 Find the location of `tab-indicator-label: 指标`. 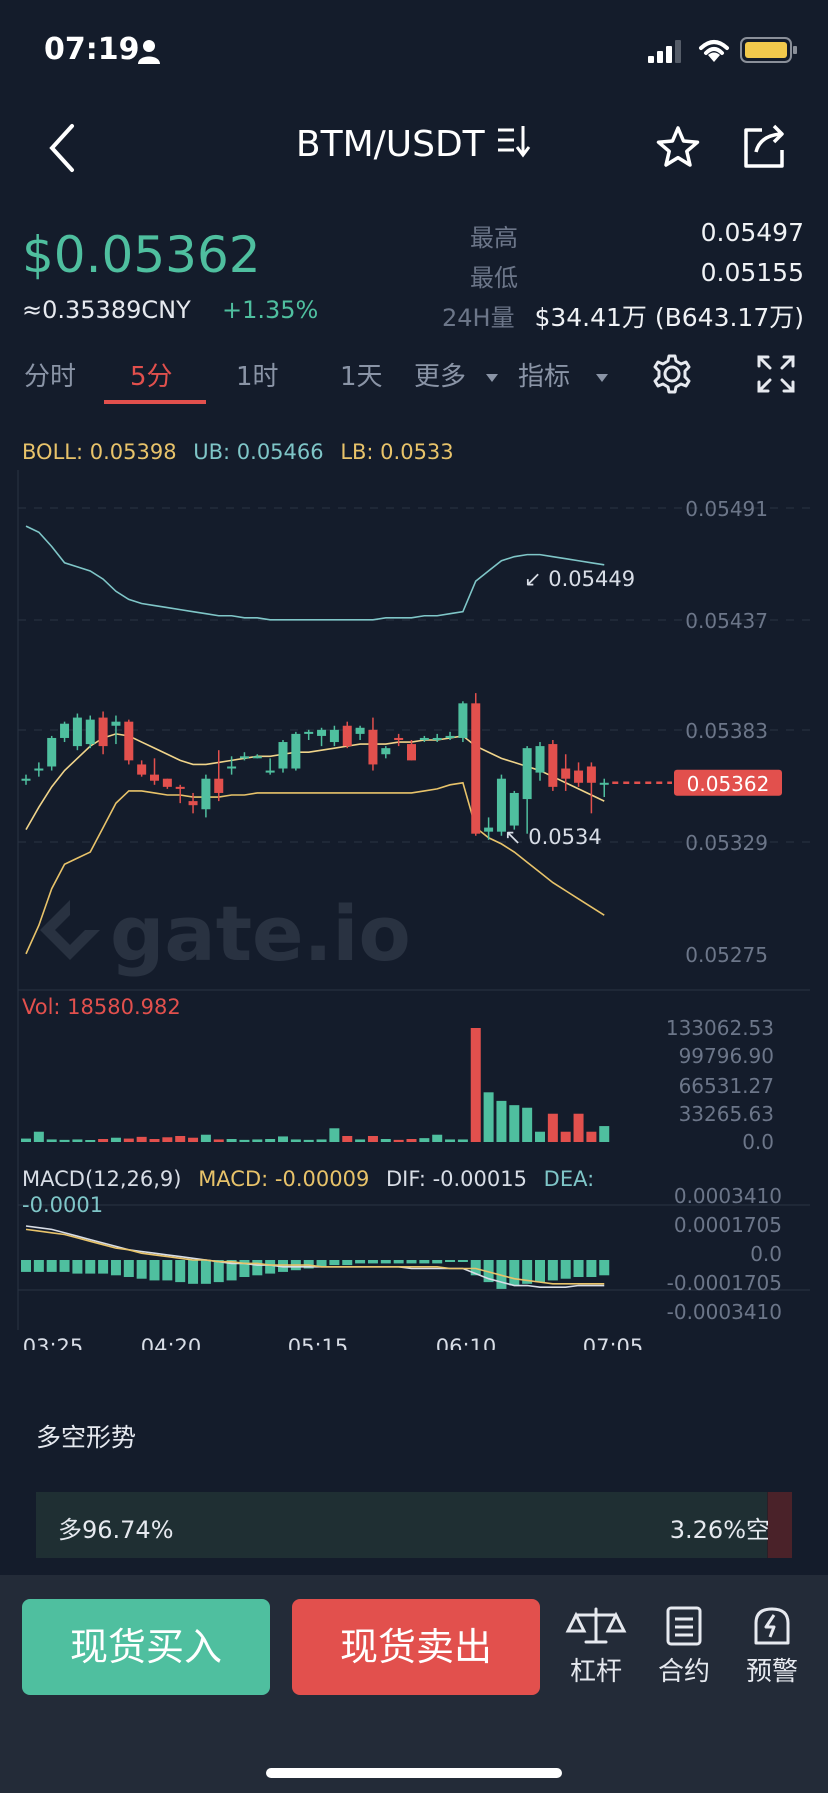

tab-indicator-label: 指标 is located at coordinates (544, 377).